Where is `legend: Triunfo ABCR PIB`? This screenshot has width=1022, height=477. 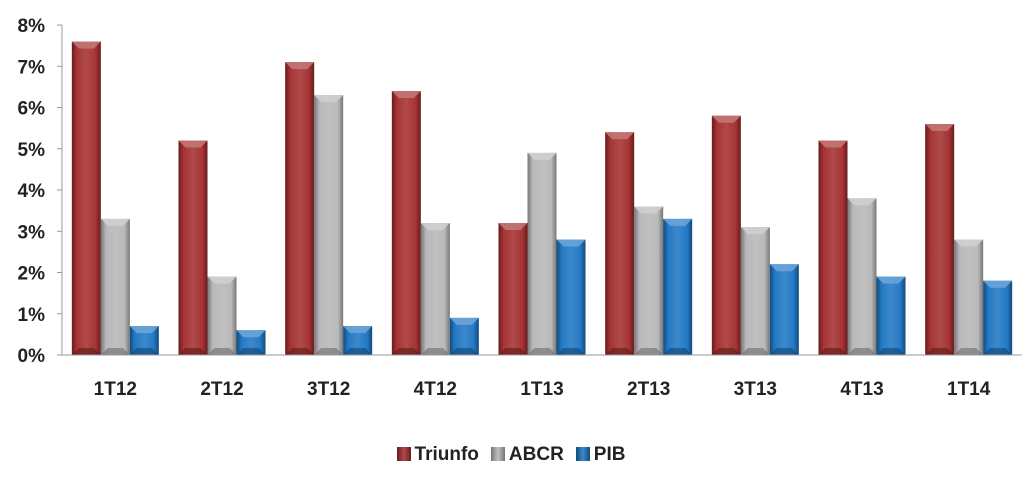 legend: Triunfo ABCR PIB is located at coordinates (511, 455).